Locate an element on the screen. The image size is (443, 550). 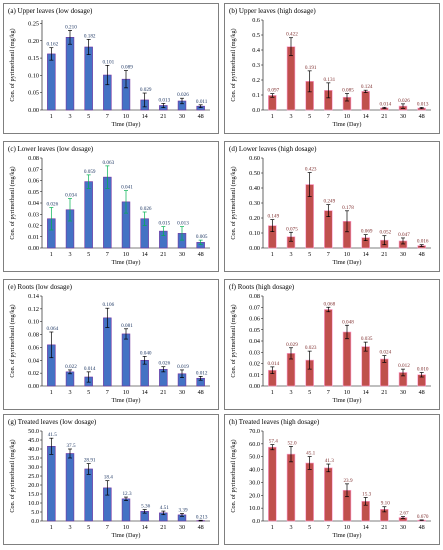
y-tick-label: 0.3 is located at coordinates (256, 65).